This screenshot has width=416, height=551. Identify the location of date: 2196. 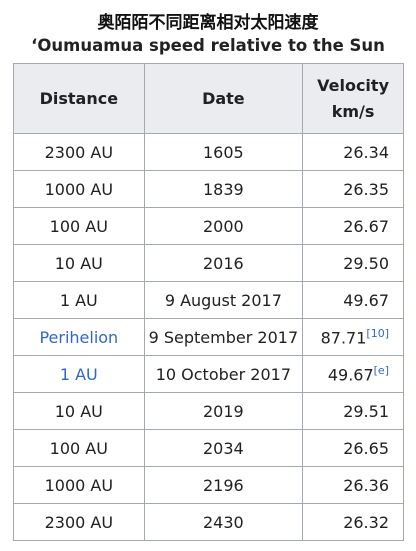
(223, 485).